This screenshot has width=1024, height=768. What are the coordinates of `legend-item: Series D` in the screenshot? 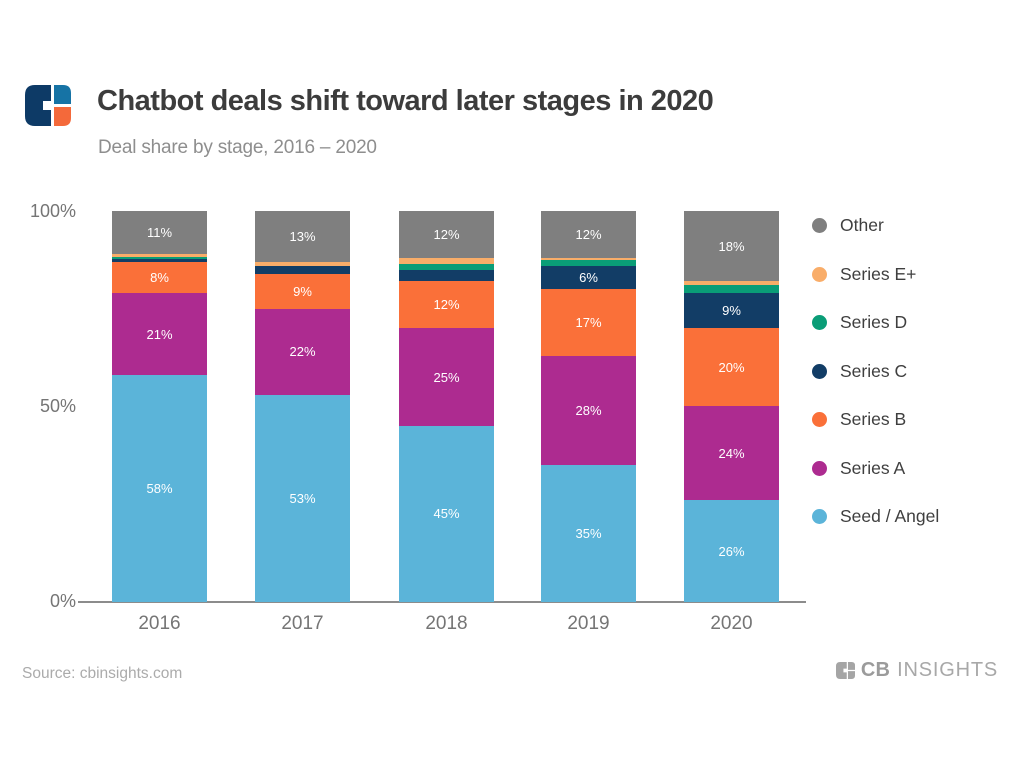 It's located at (875, 322).